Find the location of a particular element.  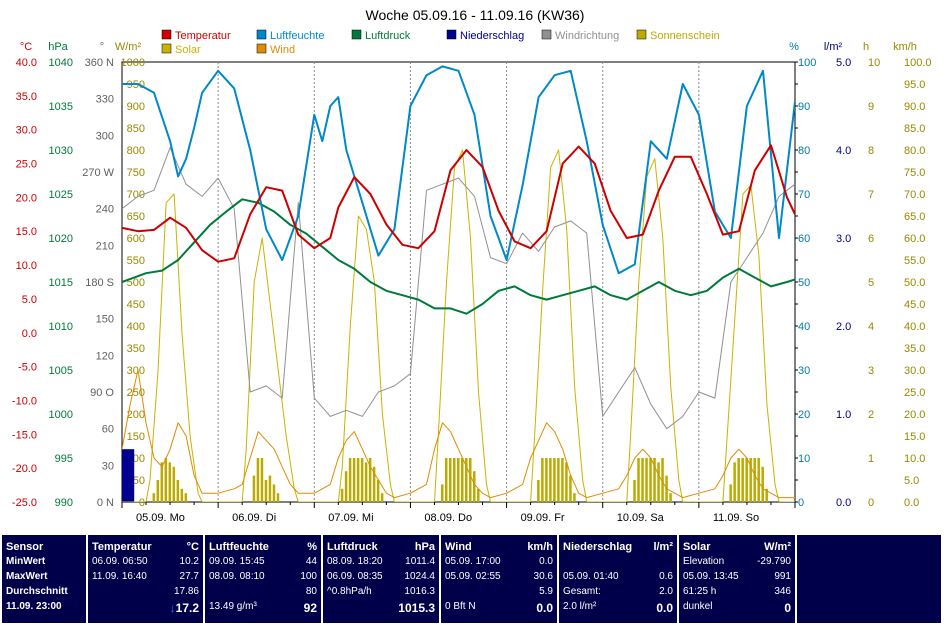

axis-tick-label-1: 990 is located at coordinates (64, 503).